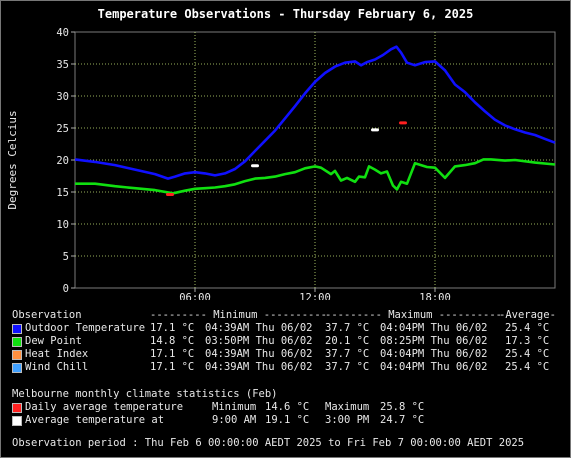  What do you see at coordinates (239, 315) in the screenshot?
I see `stats-header-minimum: --------- Minimum ----------` at bounding box center [239, 315].